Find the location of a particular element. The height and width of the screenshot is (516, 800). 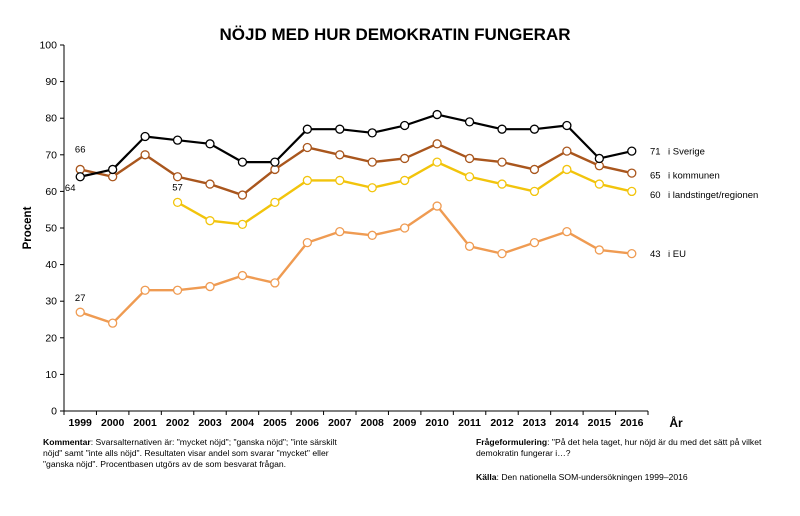

chart-title: NÖJD MED HUR DEMOKRATIN FUNGERAR is located at coordinates (394, 34).